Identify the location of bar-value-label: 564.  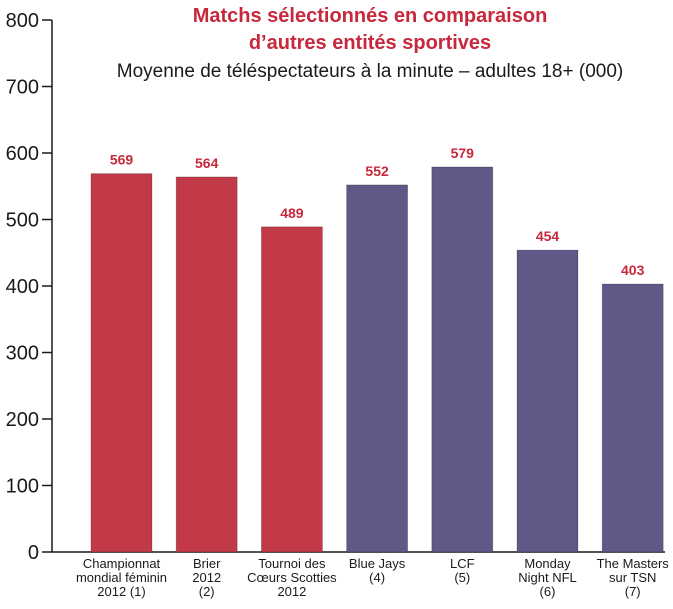
(207, 163).